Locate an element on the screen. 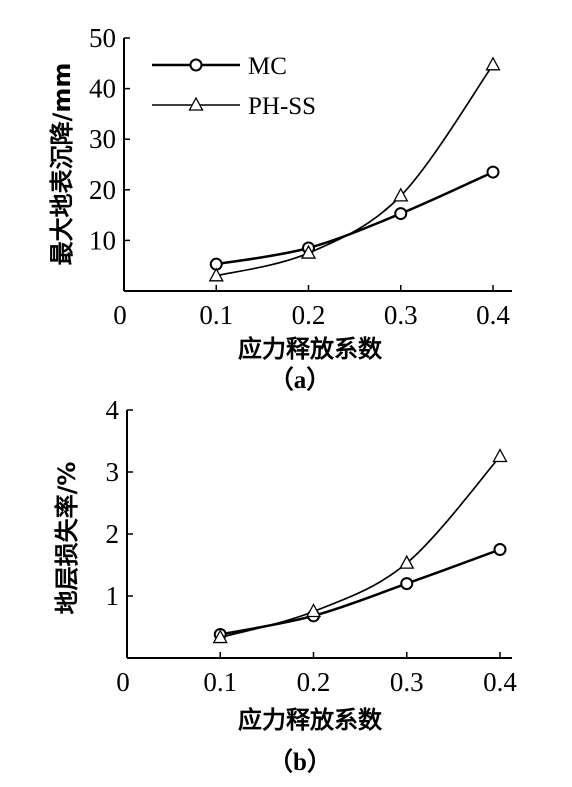 The height and width of the screenshot is (787, 572). y-tick-label: 10 is located at coordinates (102, 240).